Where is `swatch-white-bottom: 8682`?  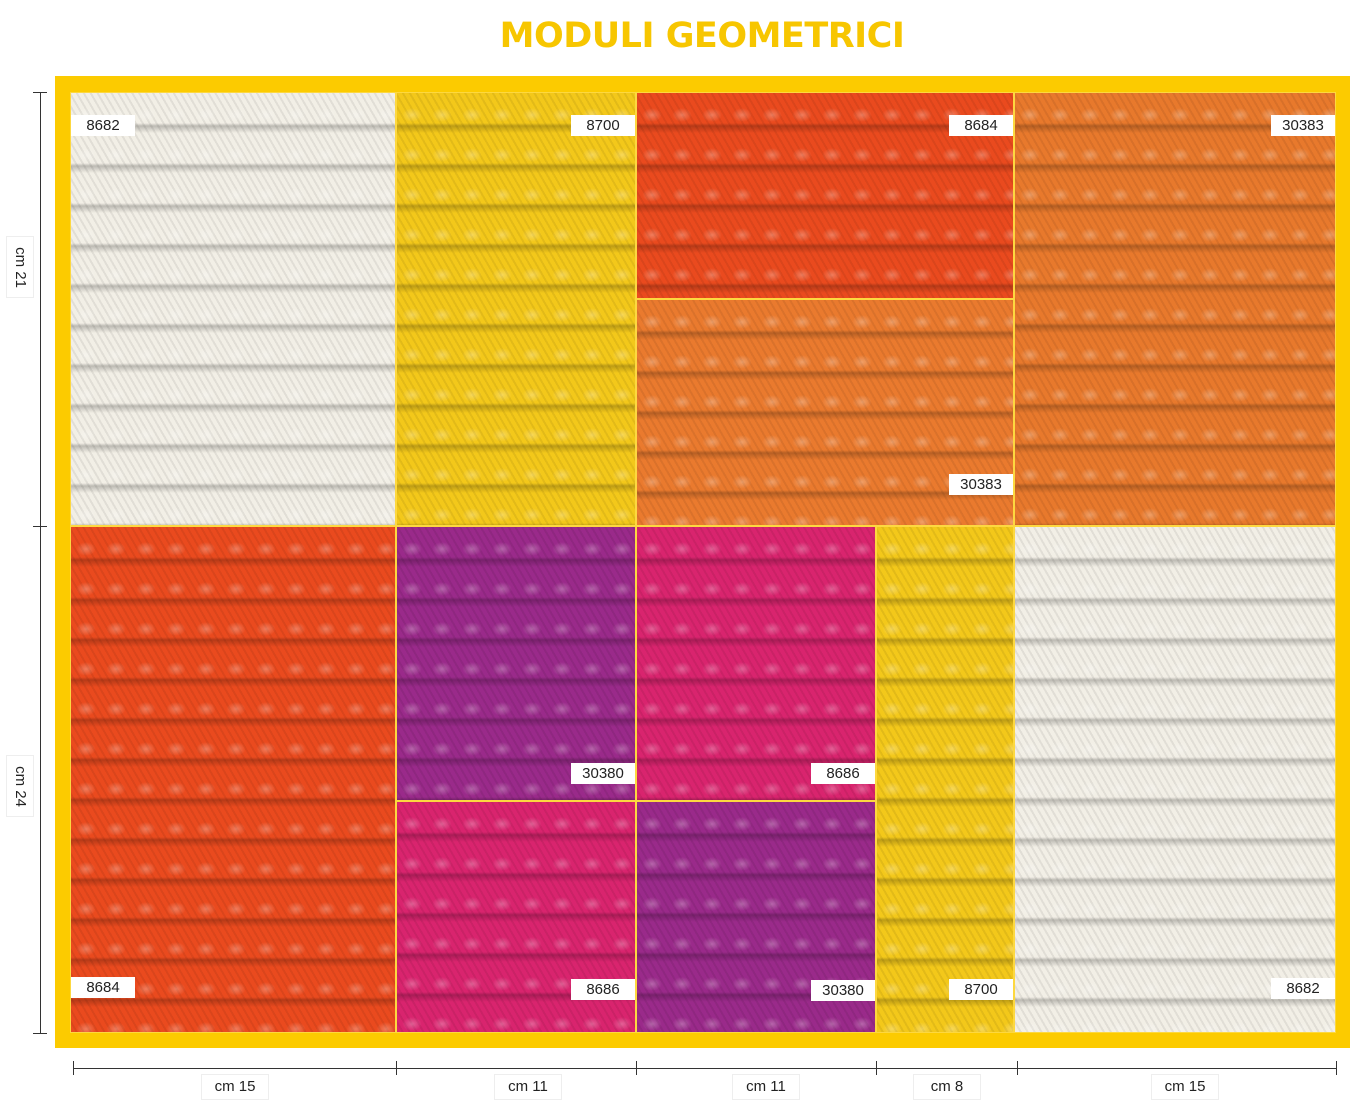 swatch-white-bottom: 8682 is located at coordinates (1175, 779).